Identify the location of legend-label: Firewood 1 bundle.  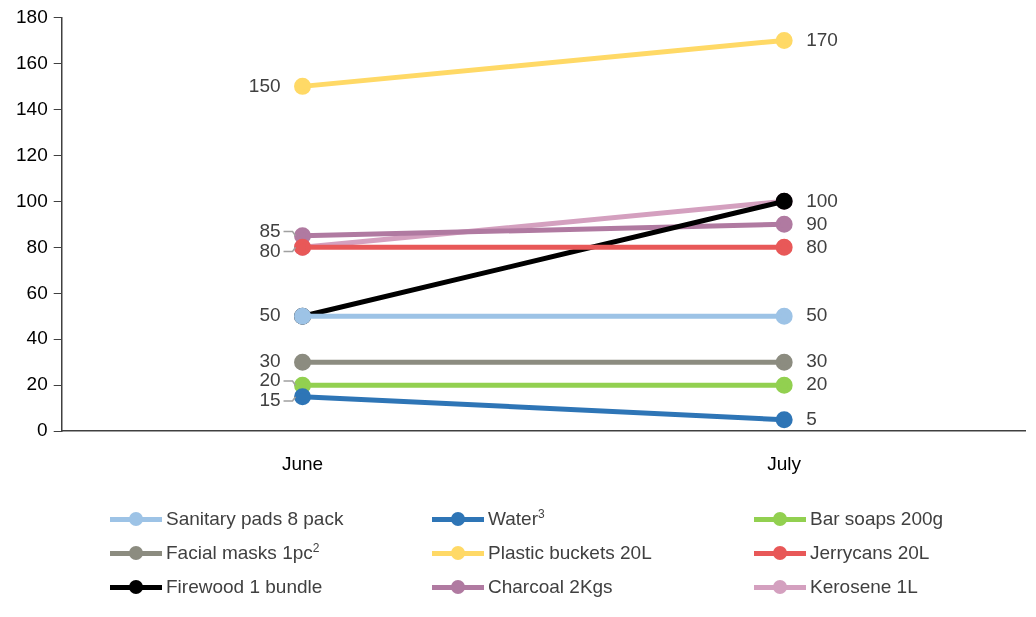
(244, 587).